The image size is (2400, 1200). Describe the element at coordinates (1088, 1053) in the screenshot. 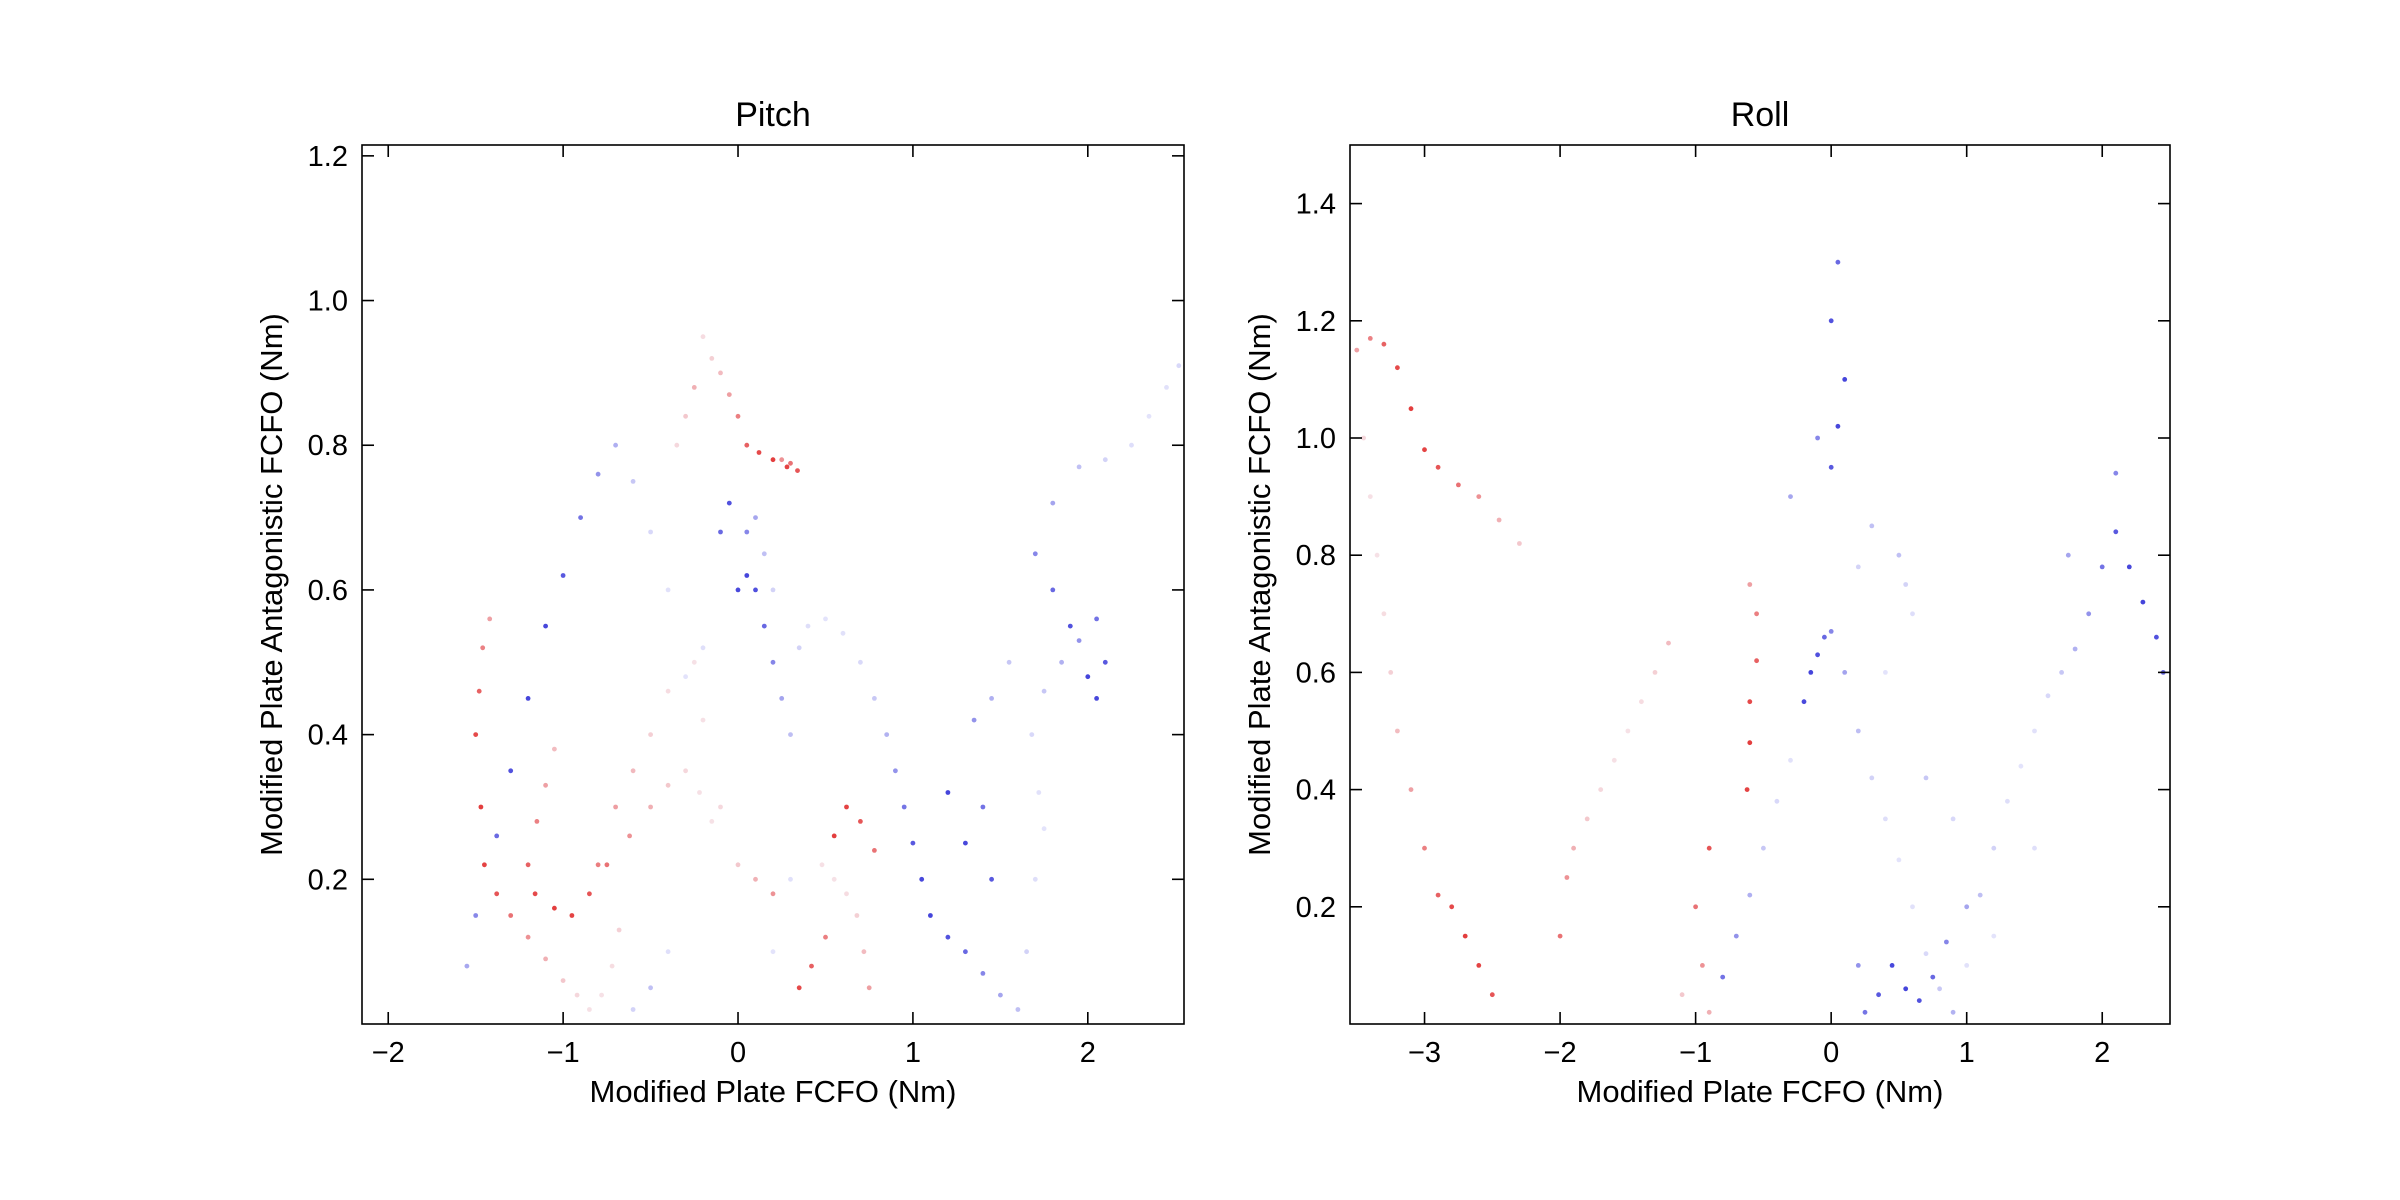

I see `pitch-x-tick-label: 2` at that location.